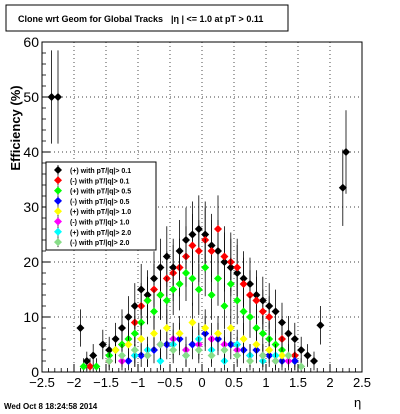  I want to click on y-axis-label: Efficiency (%), so click(15, 127).